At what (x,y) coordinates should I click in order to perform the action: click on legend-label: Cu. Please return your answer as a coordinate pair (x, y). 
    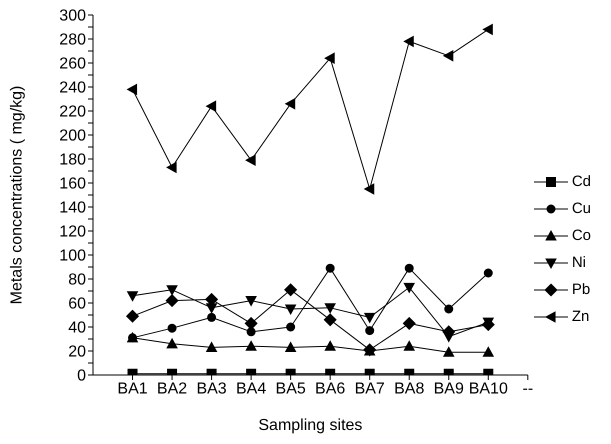
    Looking at the image, I should click on (581, 208).